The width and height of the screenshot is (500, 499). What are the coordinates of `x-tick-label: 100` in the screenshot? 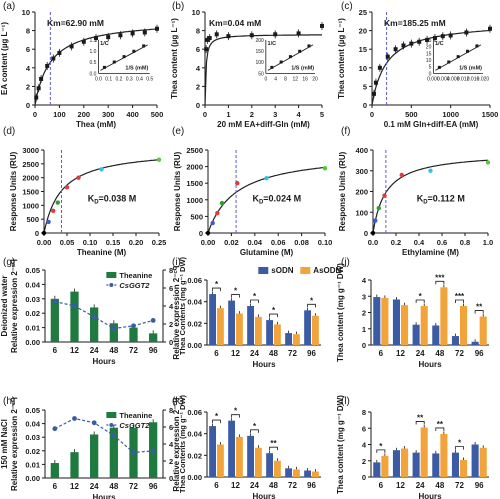 It's located at (59, 114).